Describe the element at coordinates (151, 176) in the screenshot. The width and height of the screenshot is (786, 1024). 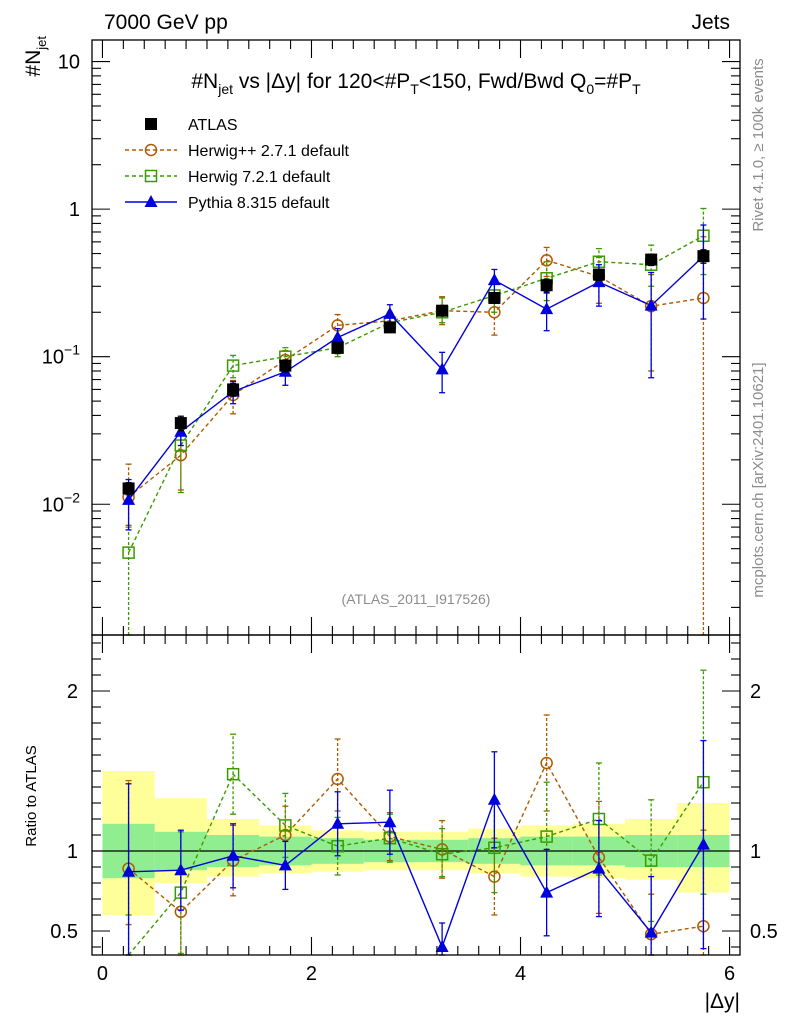
I see `legend-herwig7-marker` at that location.